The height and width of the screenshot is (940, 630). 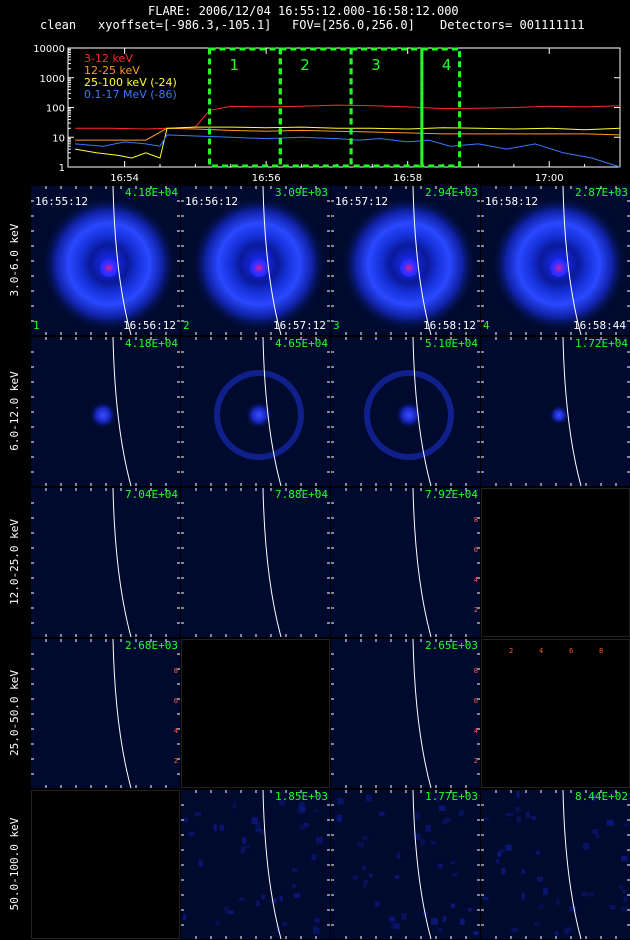 I want to click on image-panel: 2 4 6 8, so click(x=555, y=713).